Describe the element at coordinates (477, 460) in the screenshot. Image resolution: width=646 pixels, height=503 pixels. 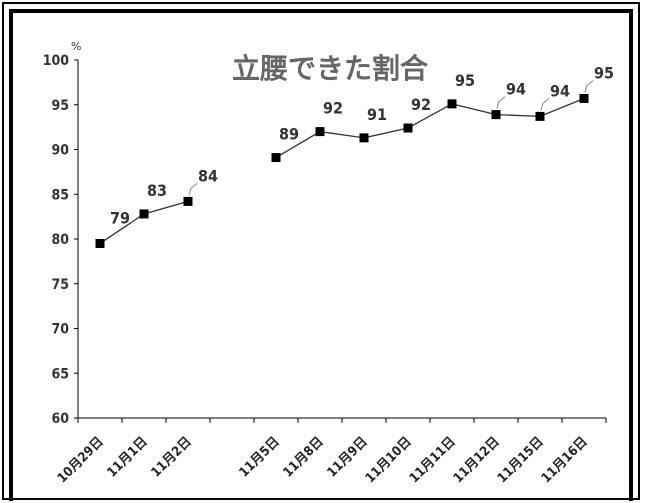
I see `x-tick-label: 11月12日` at that location.